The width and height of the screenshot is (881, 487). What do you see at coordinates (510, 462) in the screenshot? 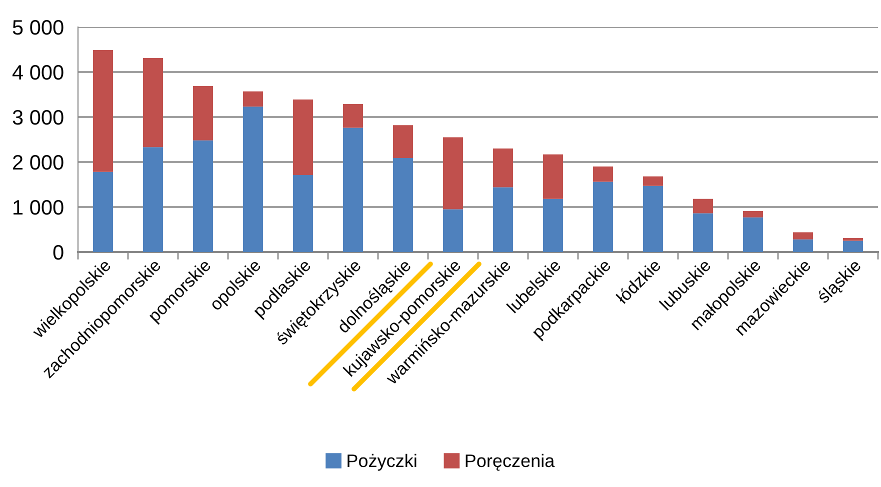
I see `legend-label: Poręczenia` at bounding box center [510, 462].